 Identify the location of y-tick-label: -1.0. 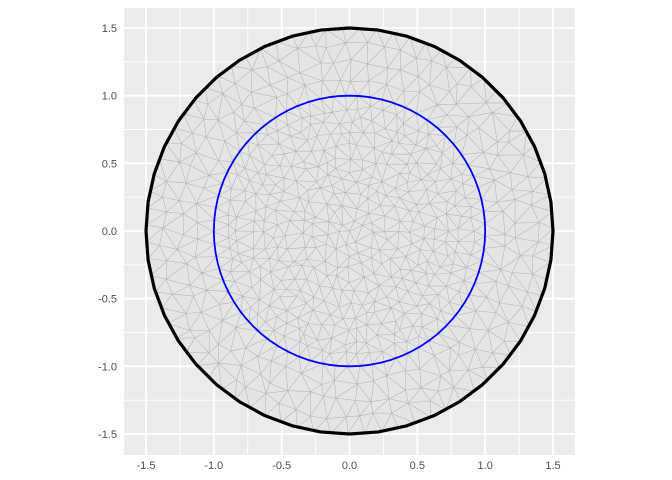
(107, 367).